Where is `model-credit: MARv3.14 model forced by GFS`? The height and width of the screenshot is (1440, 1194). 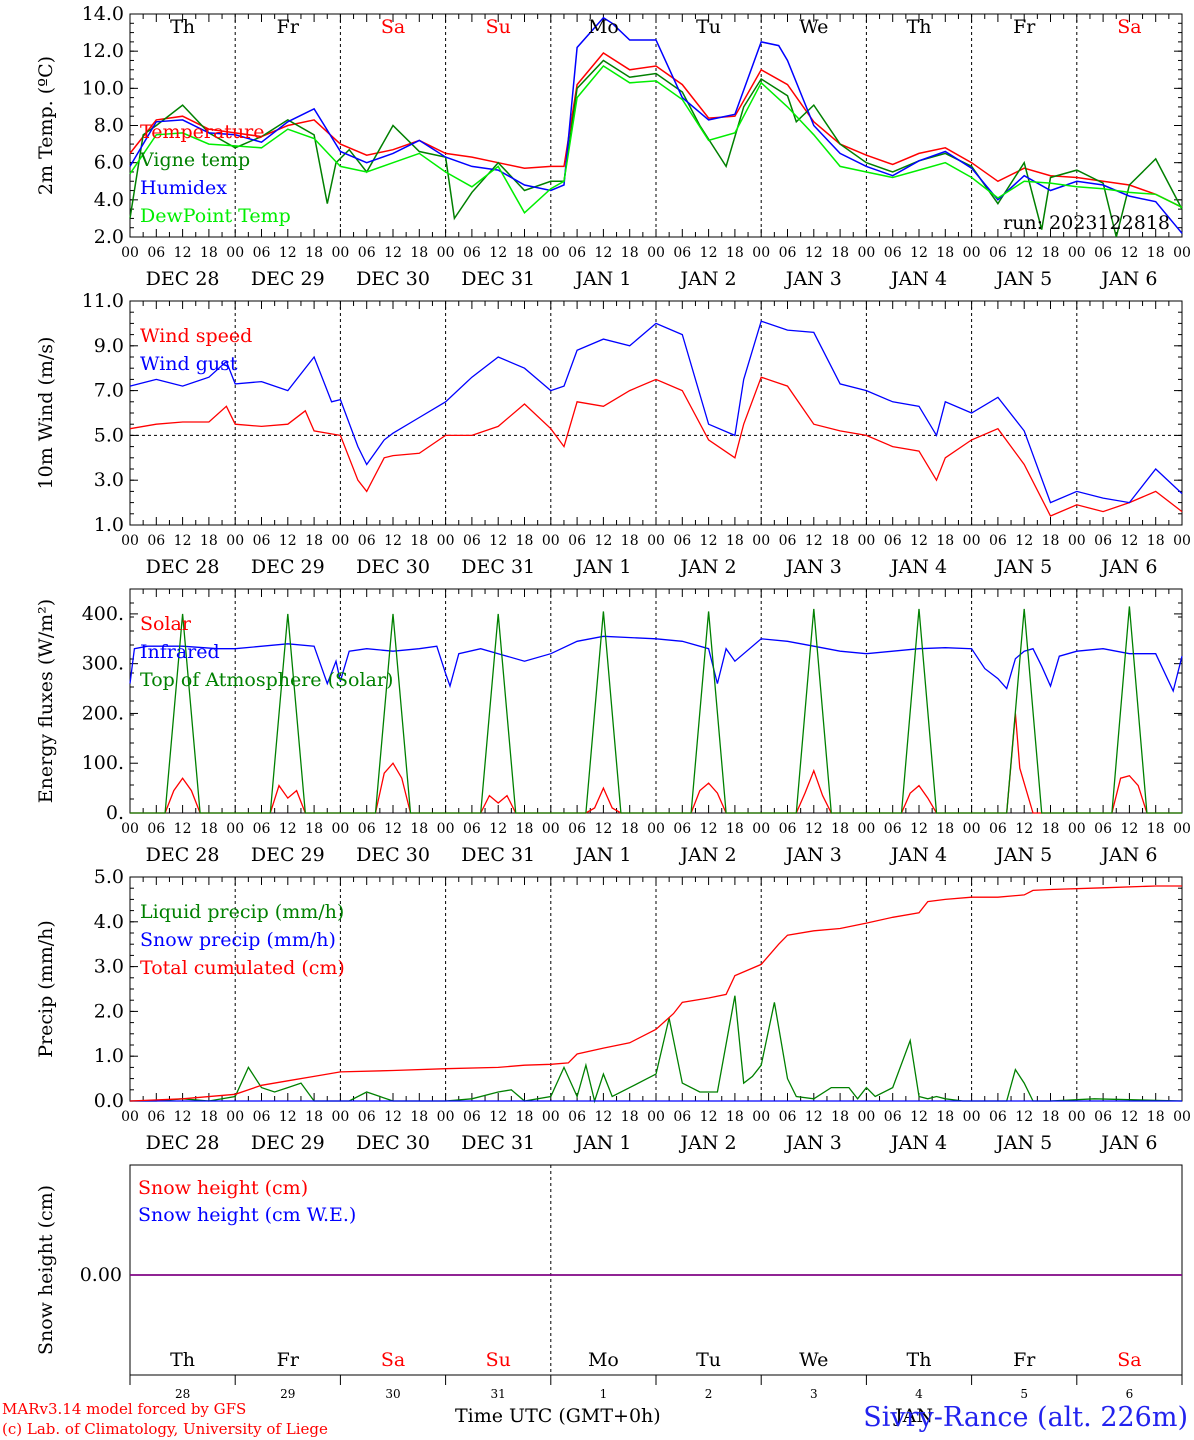
model-credit: MARv3.14 model forced by GFS is located at coordinates (124, 1409).